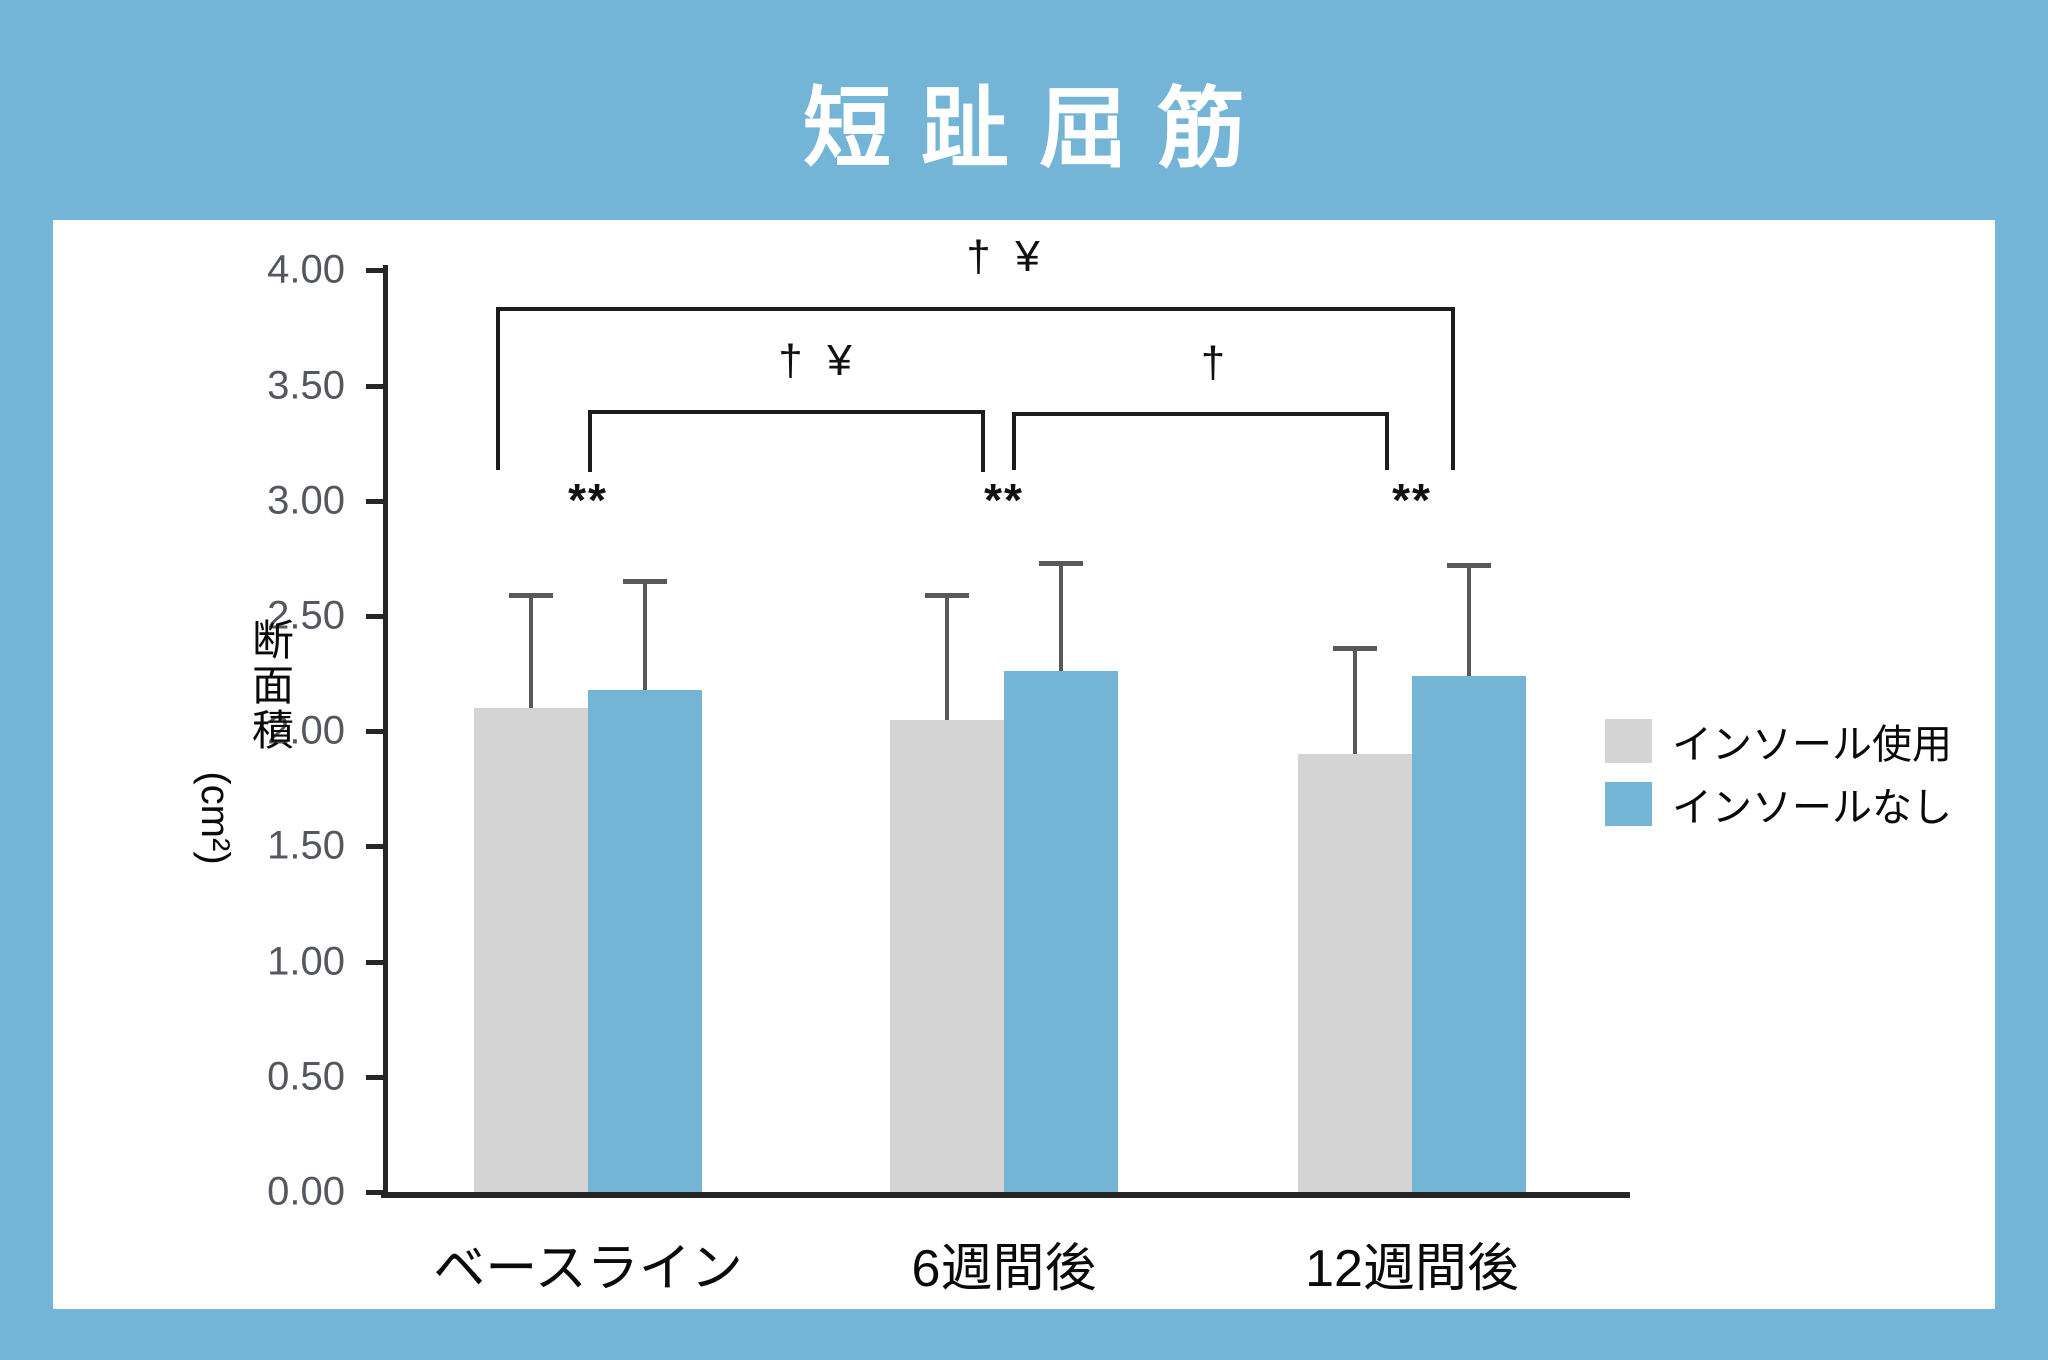  I want to click on y-tick-label: 2.00, so click(306, 730).